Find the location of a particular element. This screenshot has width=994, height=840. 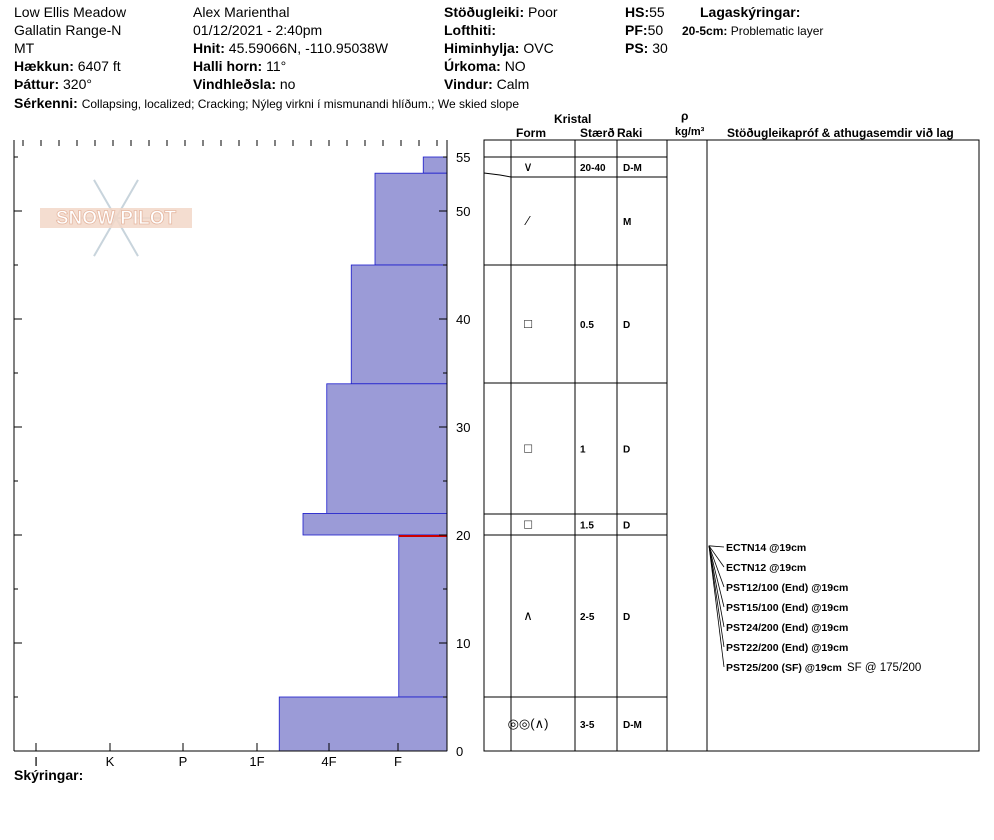

stability-value: Poor is located at coordinates (543, 12).